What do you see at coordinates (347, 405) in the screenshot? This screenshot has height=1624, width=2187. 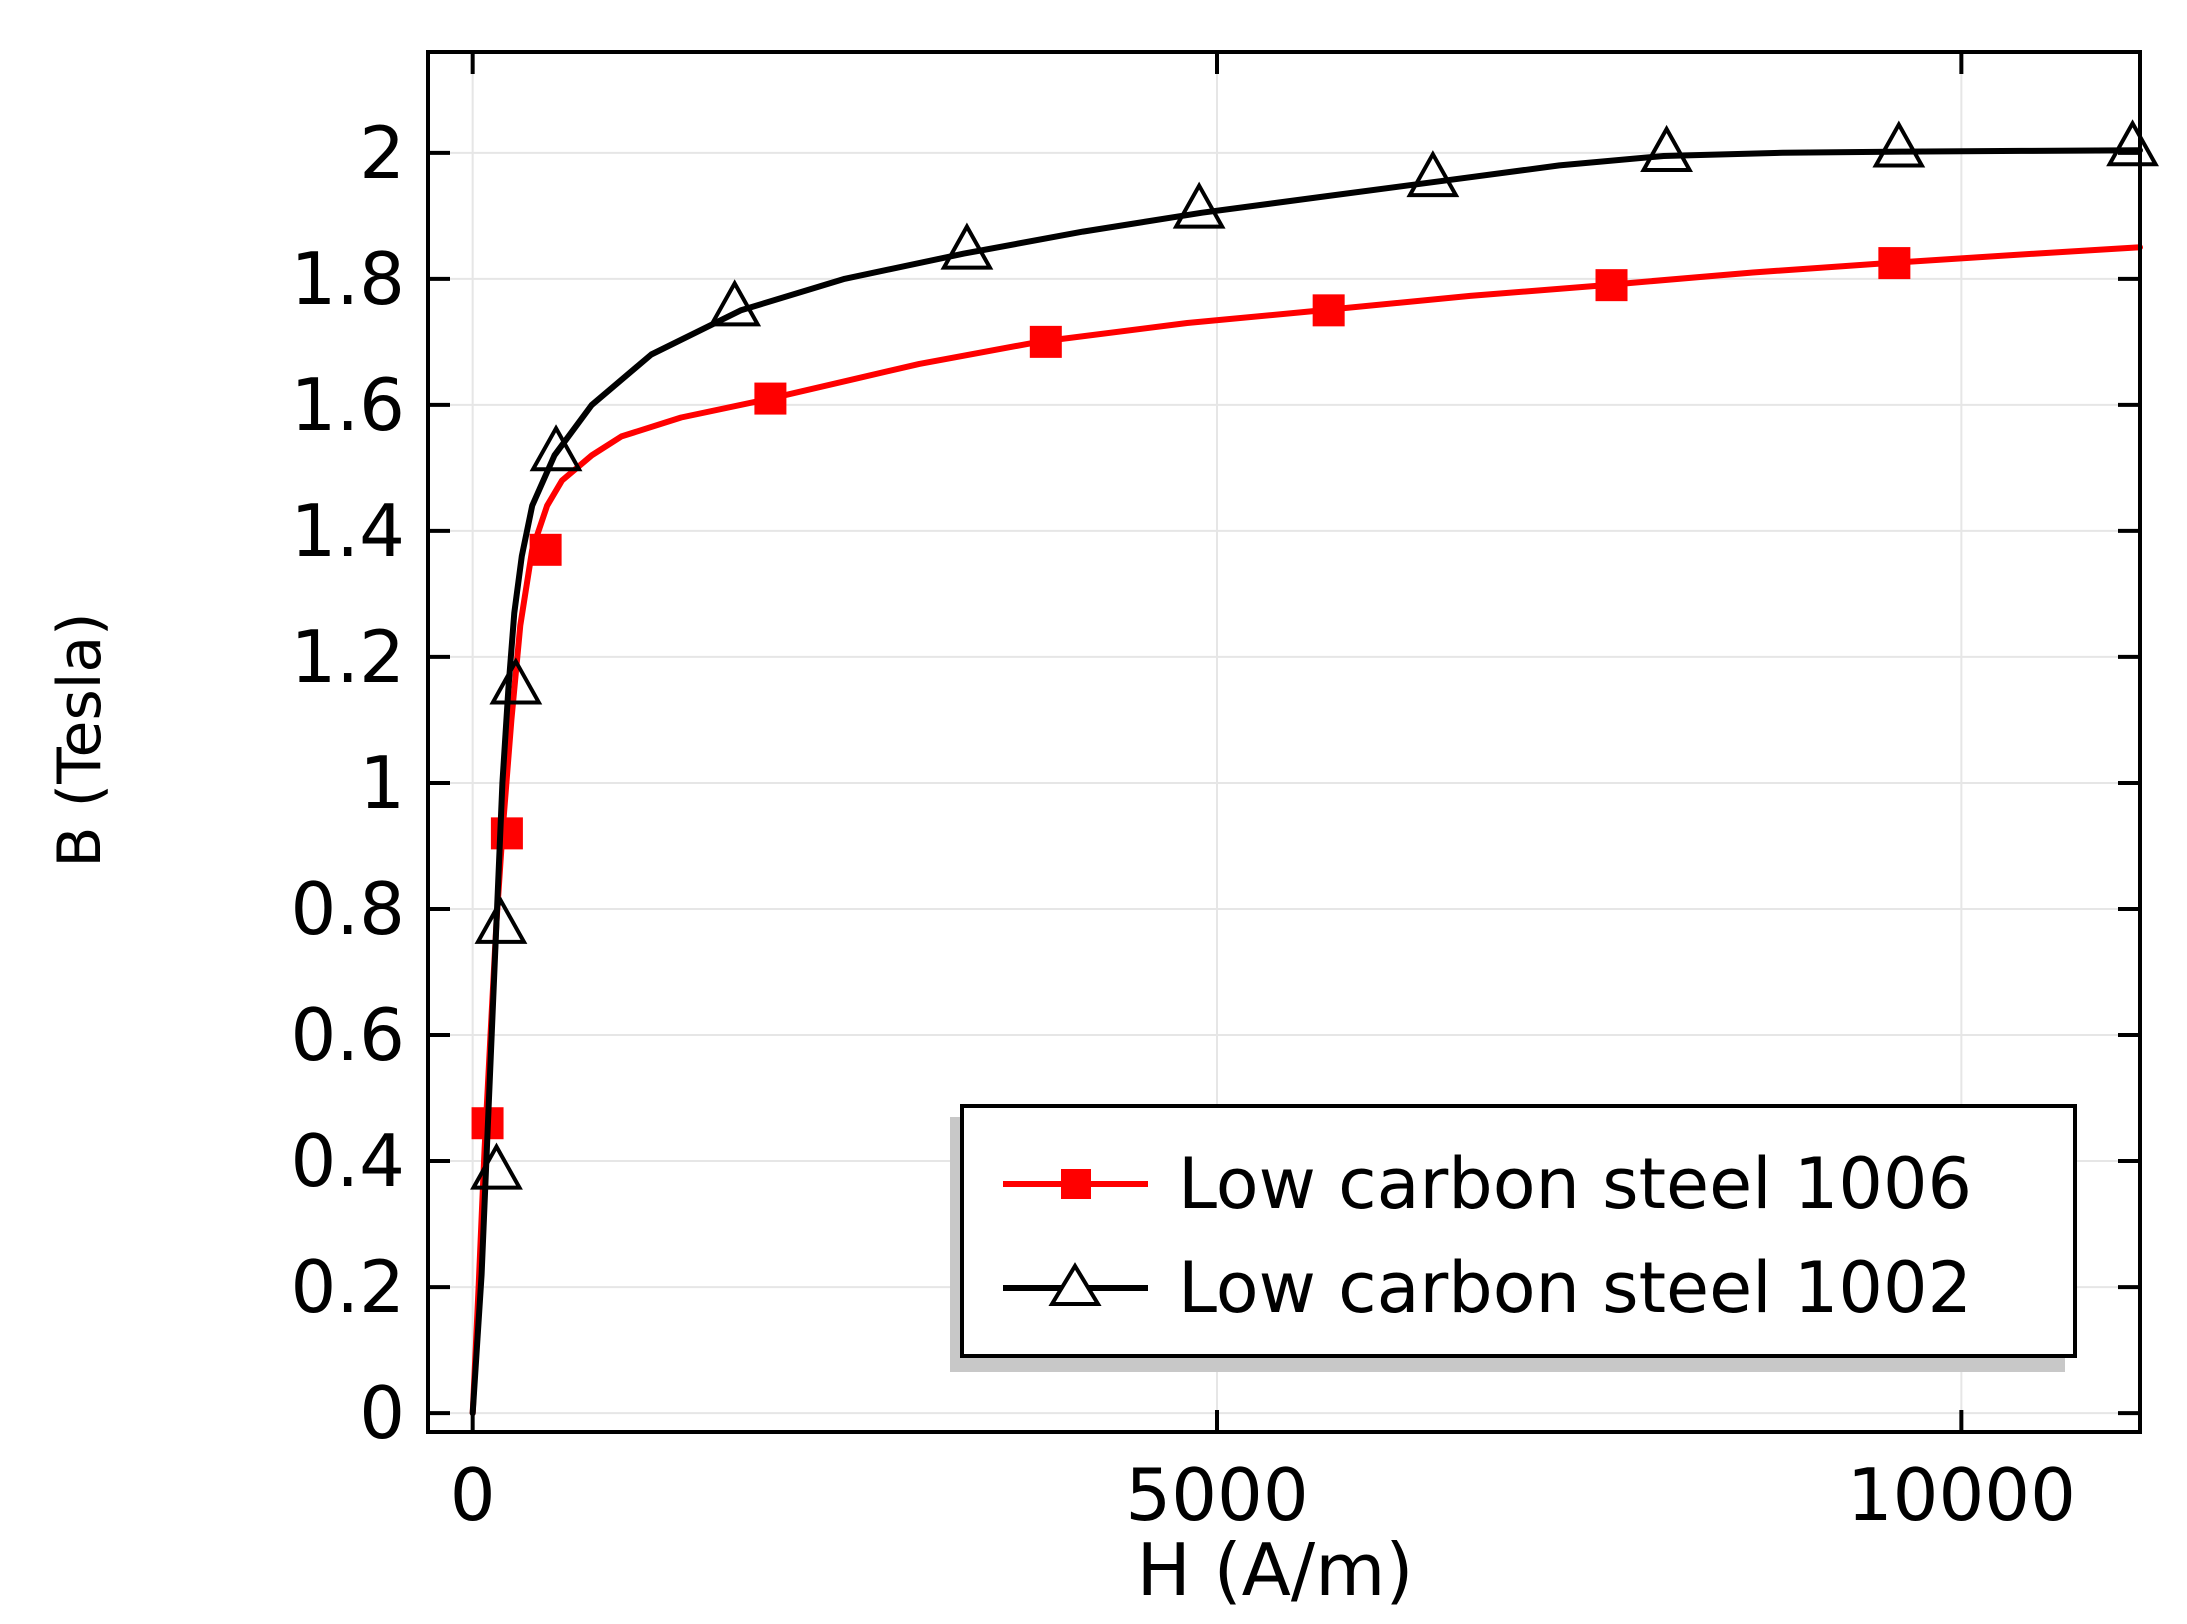 I see `y-tick-label: 1.6` at bounding box center [347, 405].